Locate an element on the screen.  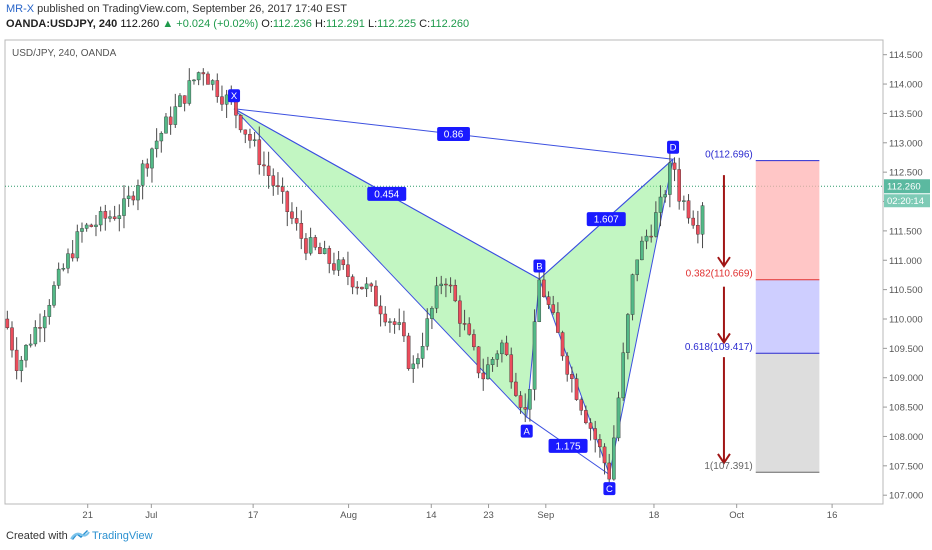
close-label: C: is located at coordinates (425, 24).